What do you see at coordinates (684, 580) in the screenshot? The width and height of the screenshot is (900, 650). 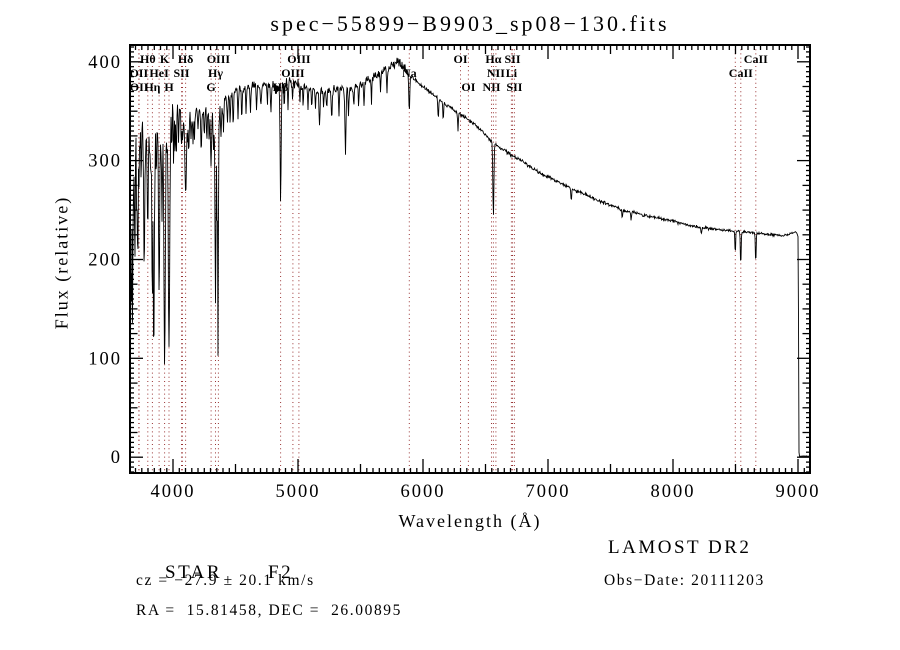 I see `obs-date-text: Obs−Date: 20111203` at bounding box center [684, 580].